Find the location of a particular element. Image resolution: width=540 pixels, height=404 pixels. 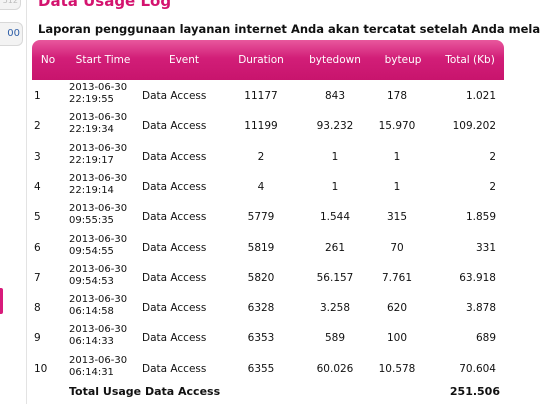

row-duration: 6328 is located at coordinates (261, 308).